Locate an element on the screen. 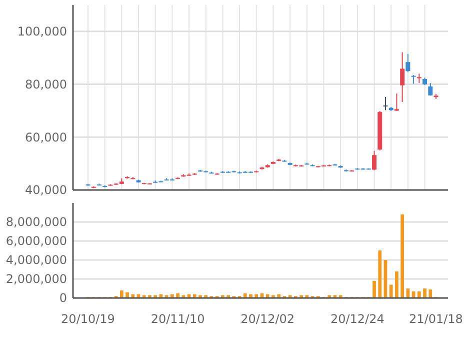 The height and width of the screenshot is (338, 474). y-tick-label: 60,000 is located at coordinates (46, 137).